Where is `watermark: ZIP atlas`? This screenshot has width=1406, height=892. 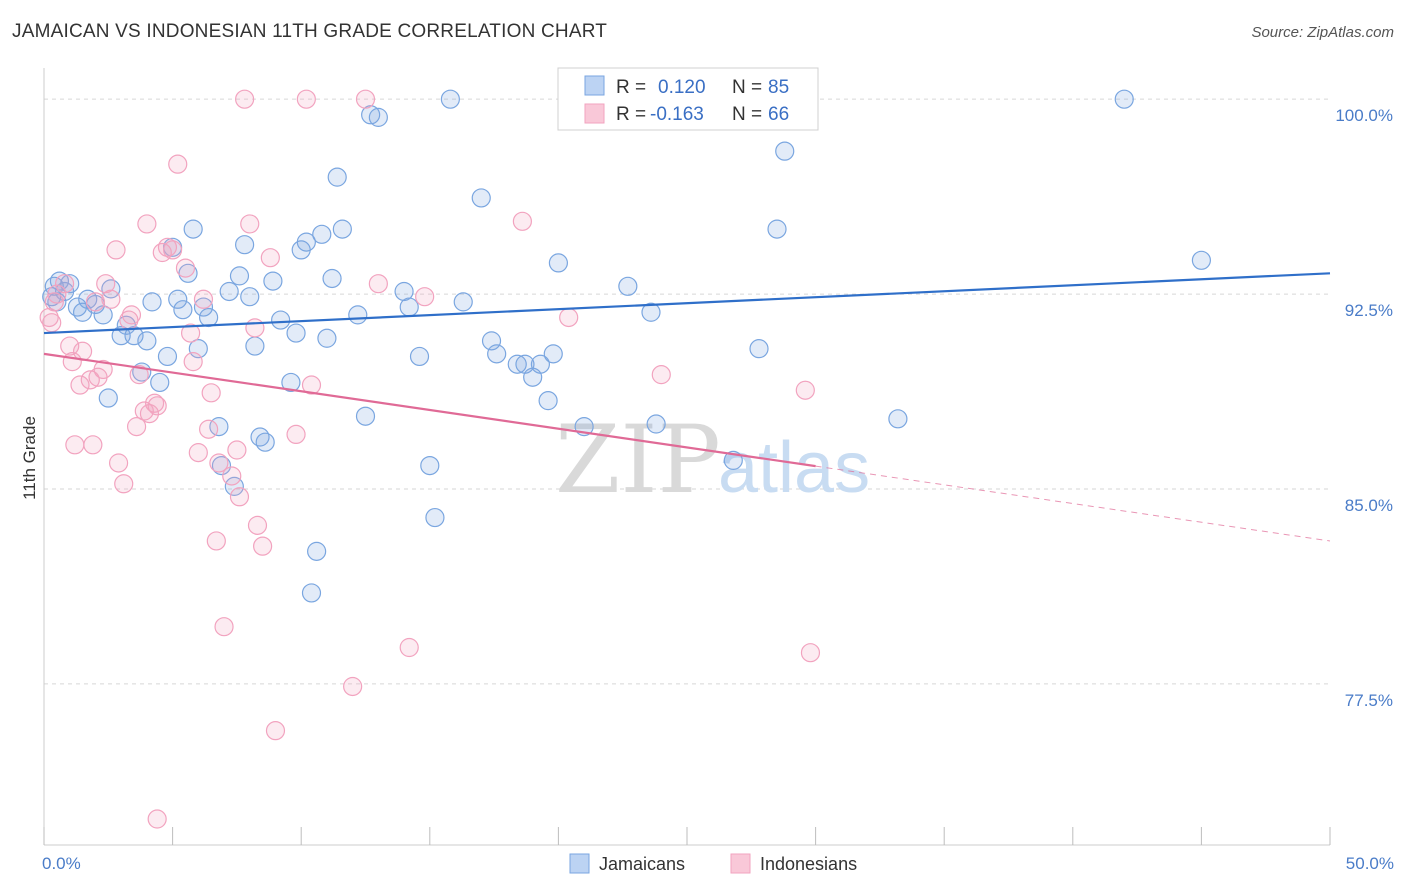 watermark: ZIP atlas is located at coordinates (712, 460).